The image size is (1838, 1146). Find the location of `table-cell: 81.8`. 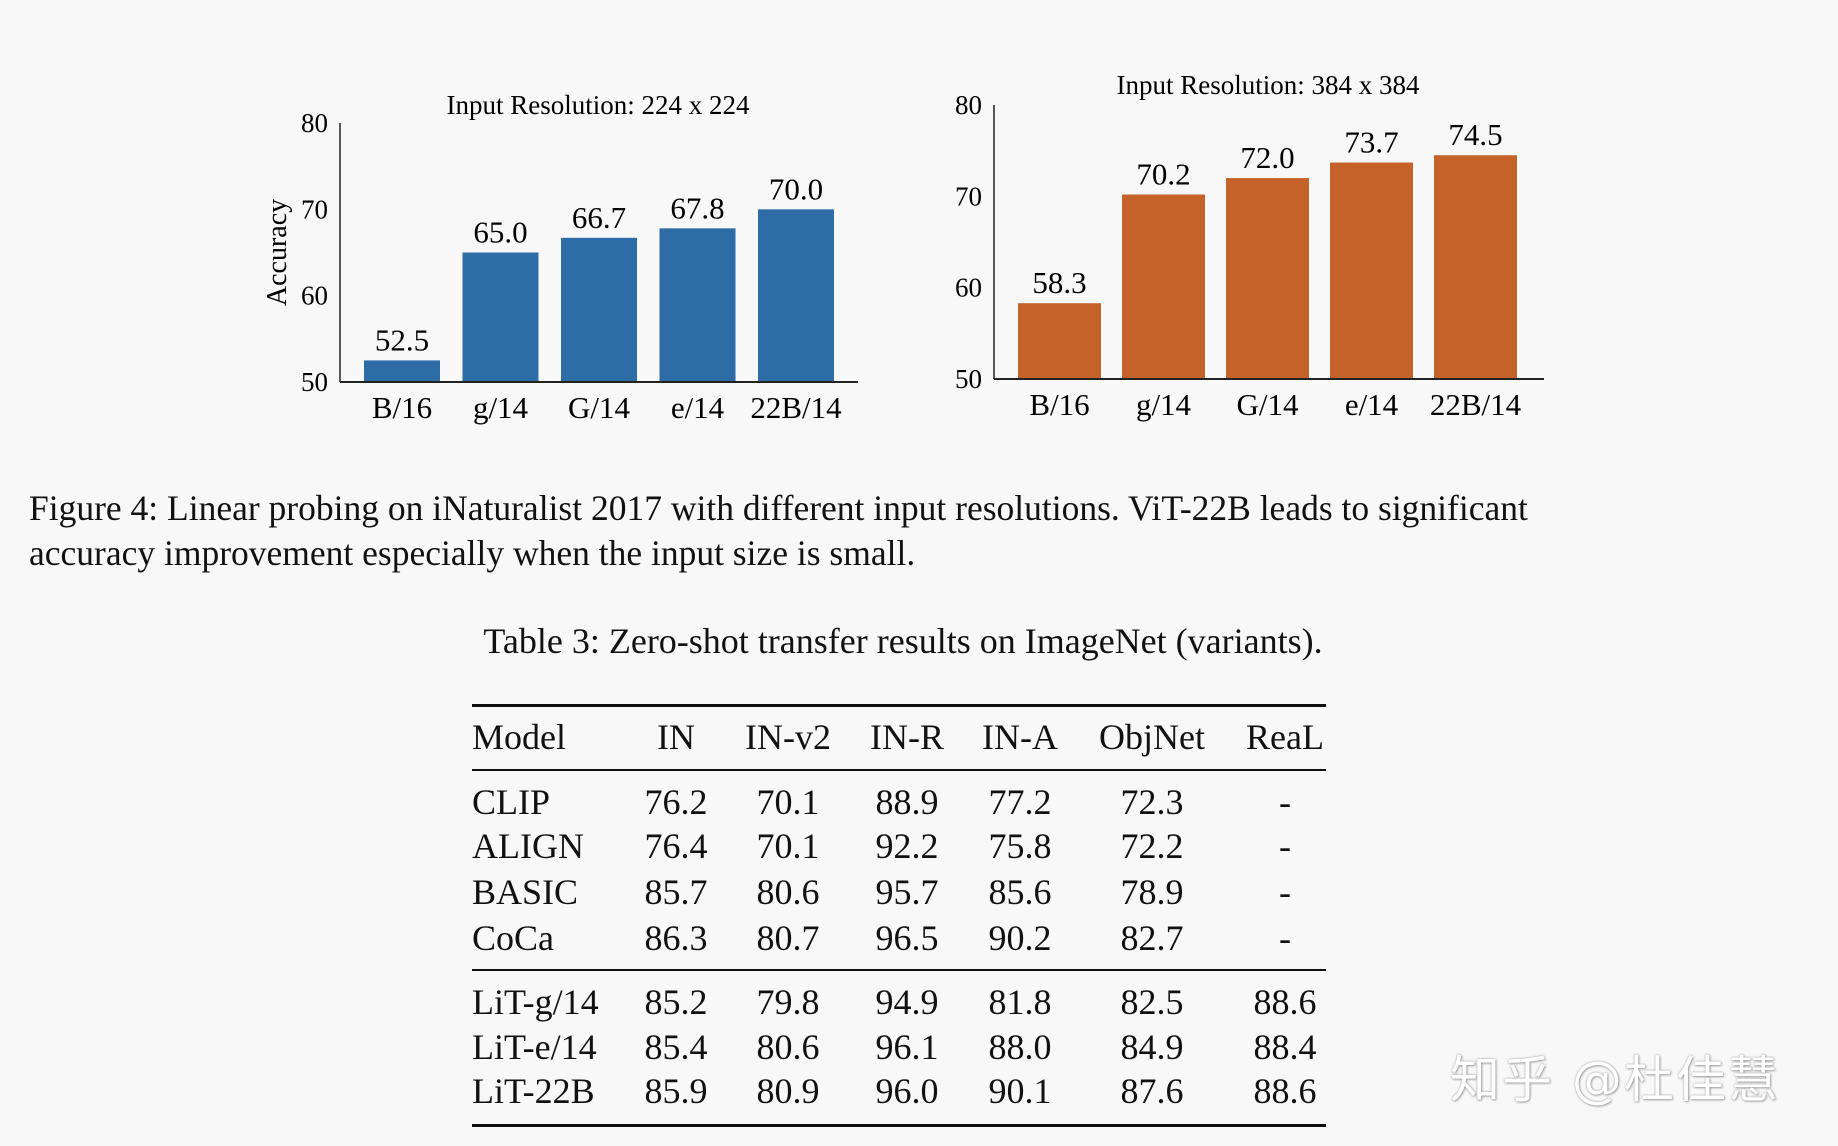

table-cell: 81.8 is located at coordinates (1020, 1002).